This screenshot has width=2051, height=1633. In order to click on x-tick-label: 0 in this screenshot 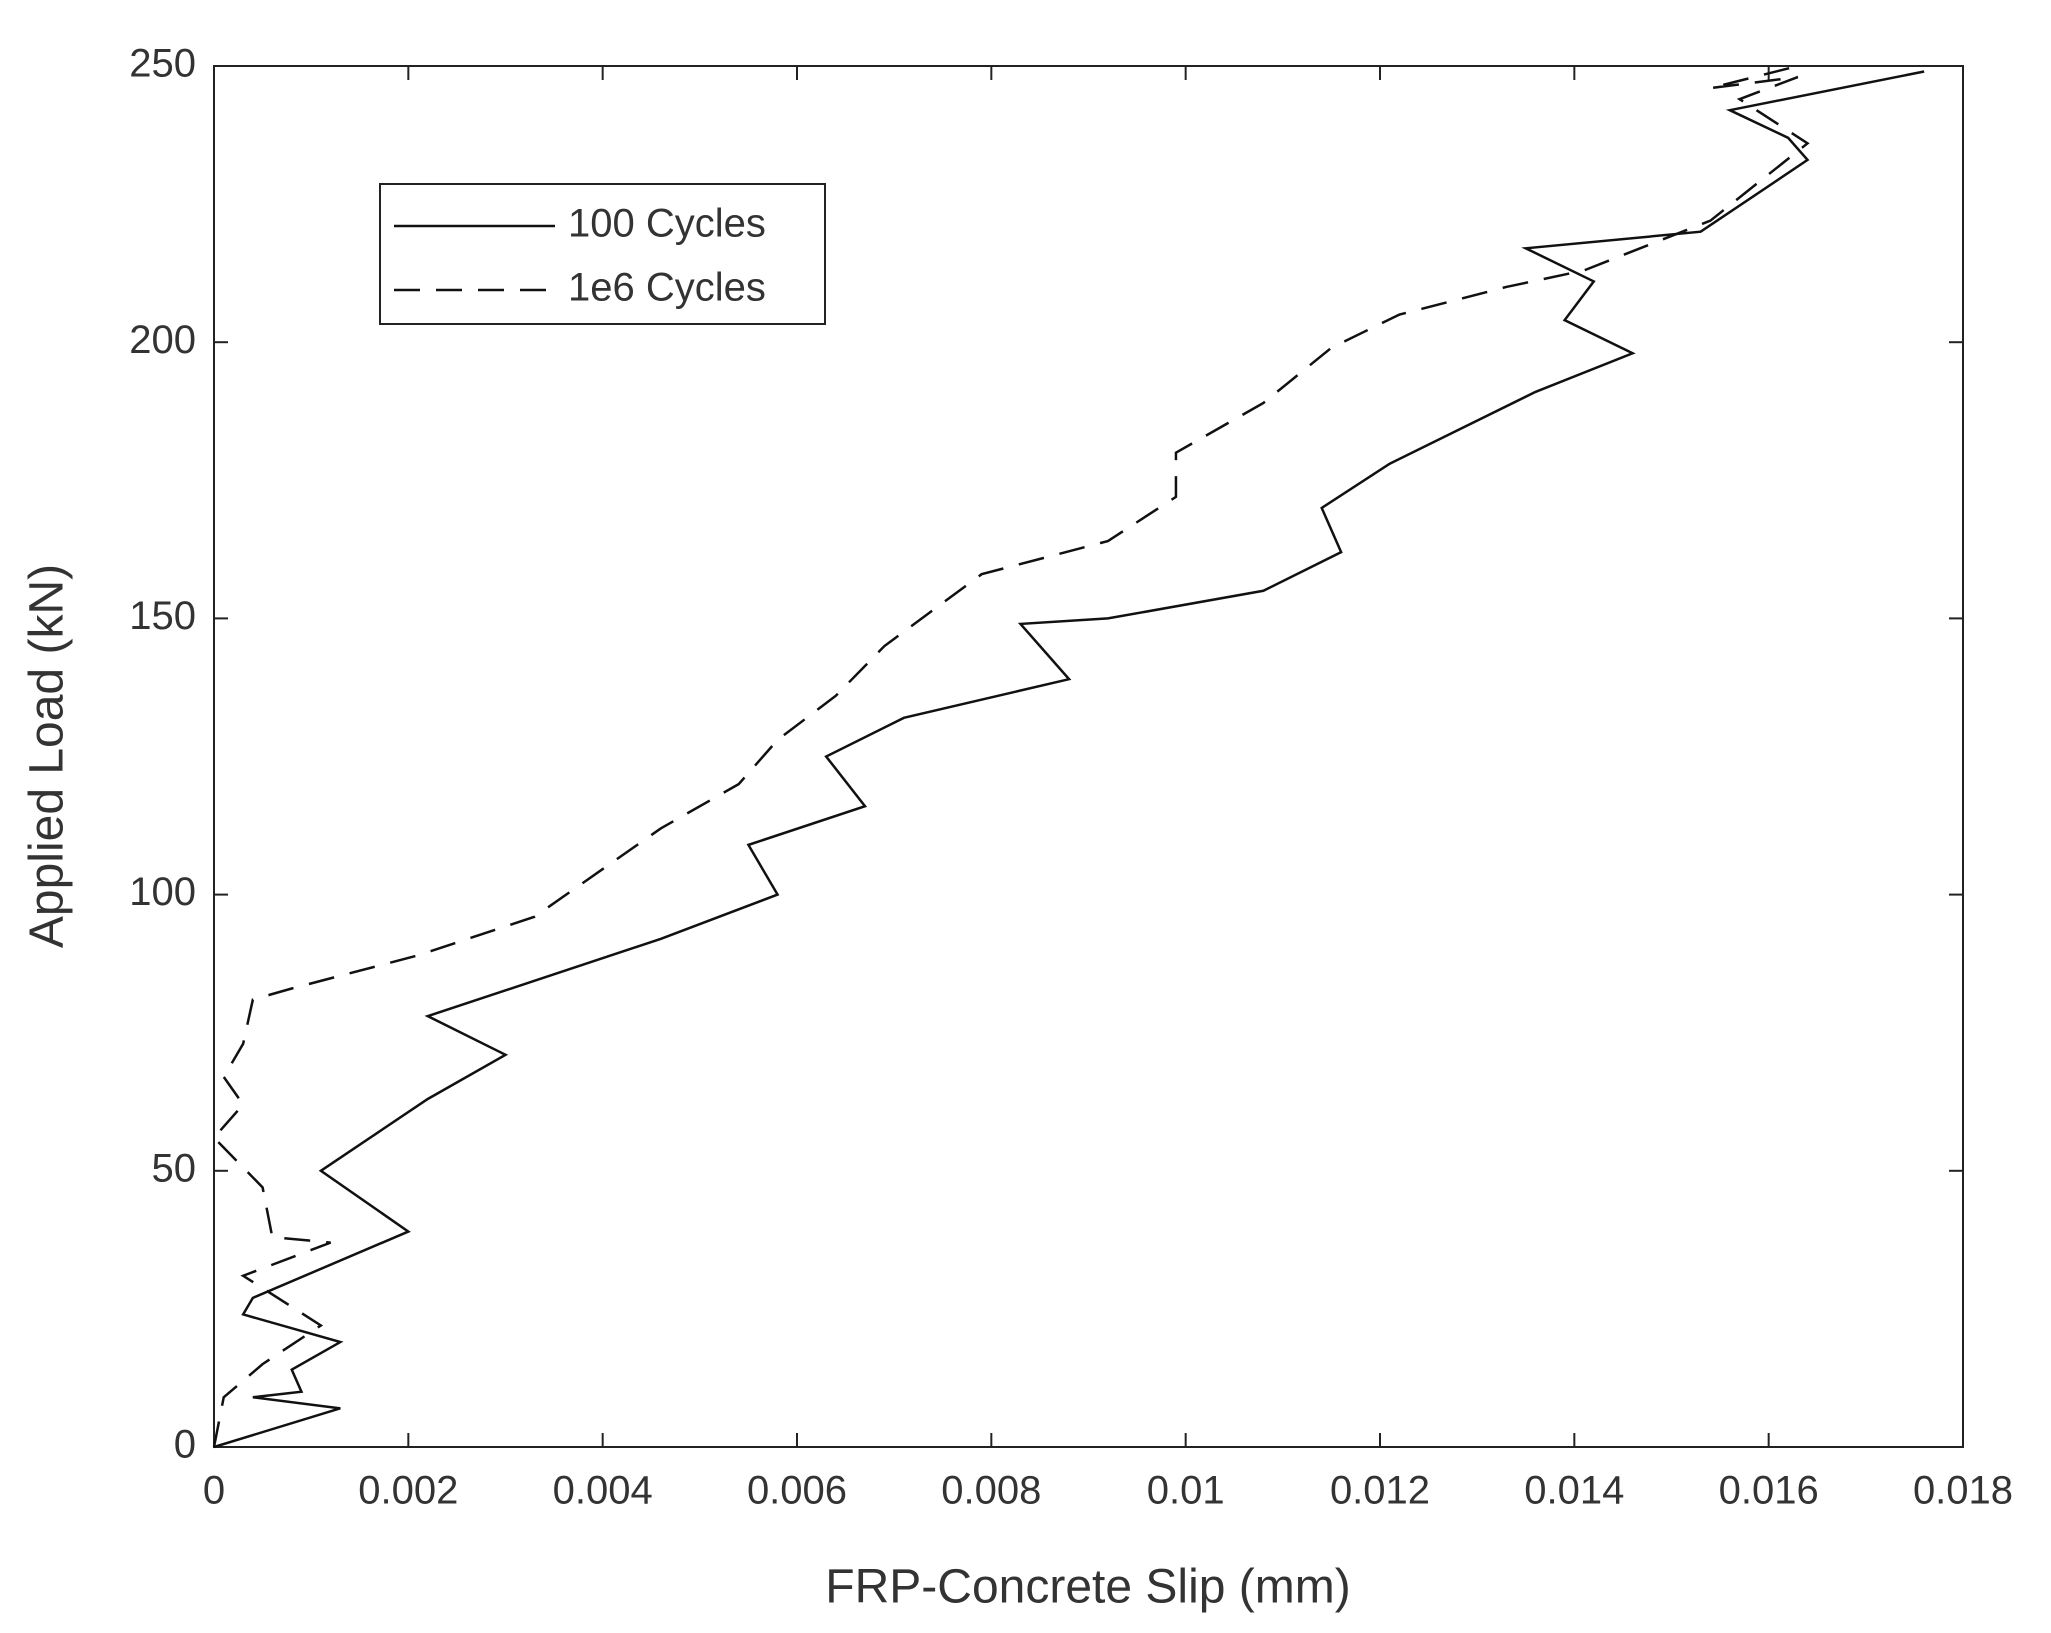, I will do `click(214, 1491)`.